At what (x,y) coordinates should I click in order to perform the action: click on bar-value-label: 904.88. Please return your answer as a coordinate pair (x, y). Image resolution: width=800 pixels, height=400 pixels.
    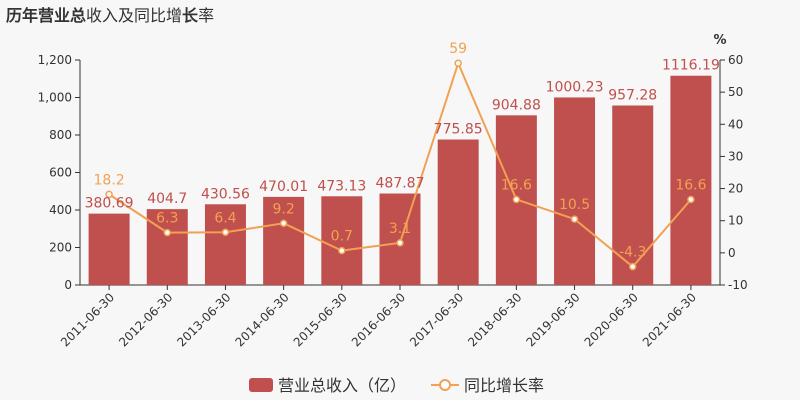
    Looking at the image, I should click on (516, 105).